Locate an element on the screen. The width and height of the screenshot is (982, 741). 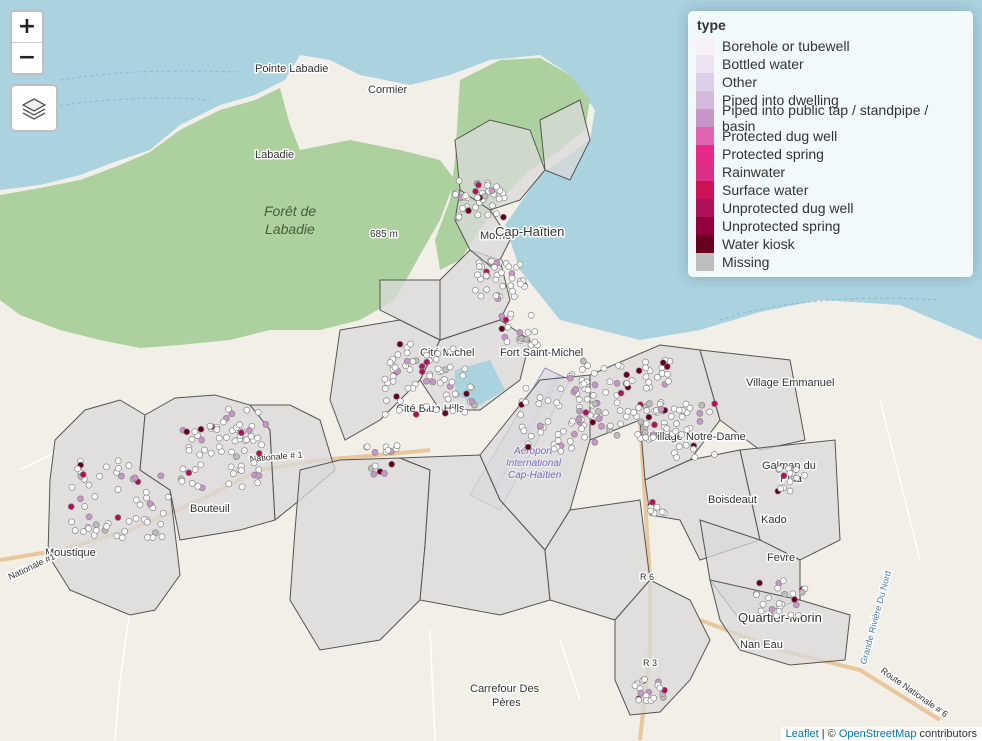
zoom-in-button: + is located at coordinates (27, 26).